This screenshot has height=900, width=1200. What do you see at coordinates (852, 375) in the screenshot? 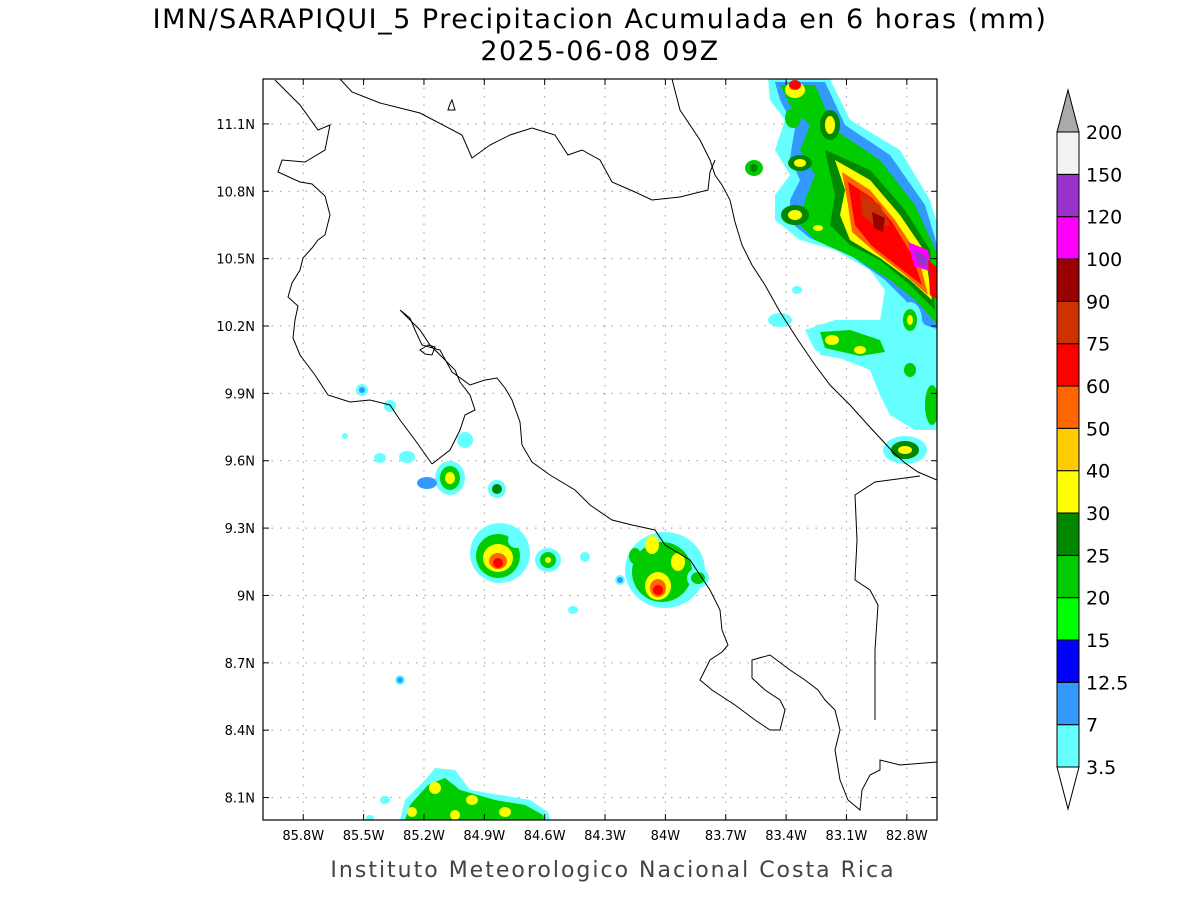
I see `precip-cells-limon` at bounding box center [852, 375].